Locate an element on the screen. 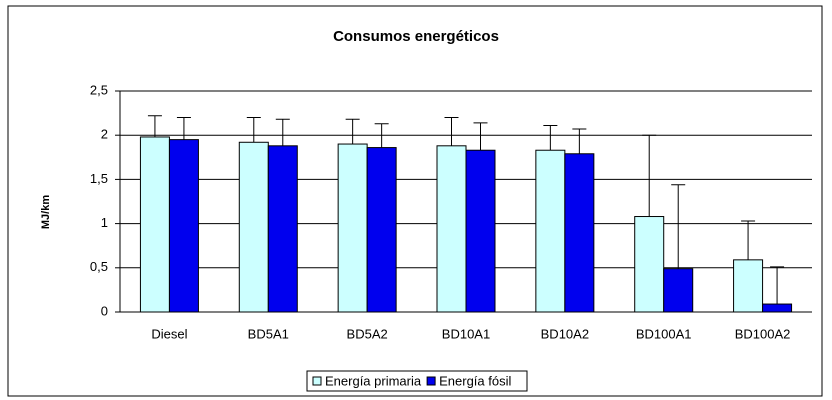 The width and height of the screenshot is (832, 400). chart-title: Consumos energéticos is located at coordinates (416, 36).